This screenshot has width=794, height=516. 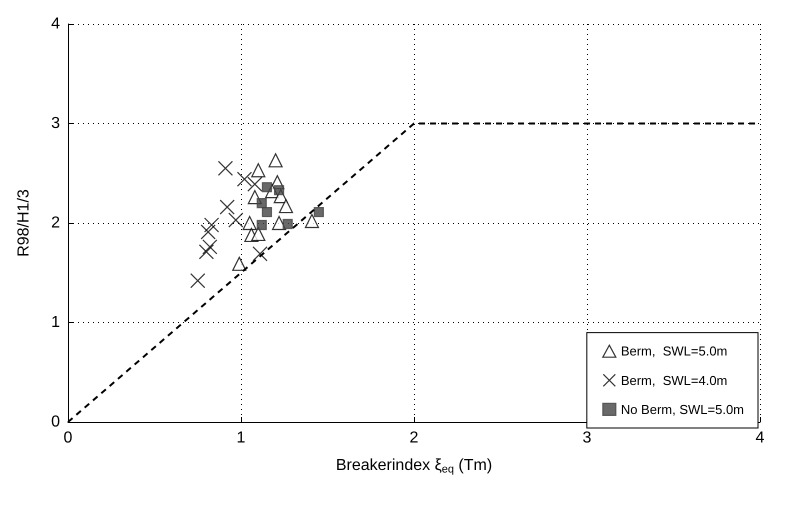 I want to click on y-axis-title: R98/H1/3, so click(x=24, y=223).